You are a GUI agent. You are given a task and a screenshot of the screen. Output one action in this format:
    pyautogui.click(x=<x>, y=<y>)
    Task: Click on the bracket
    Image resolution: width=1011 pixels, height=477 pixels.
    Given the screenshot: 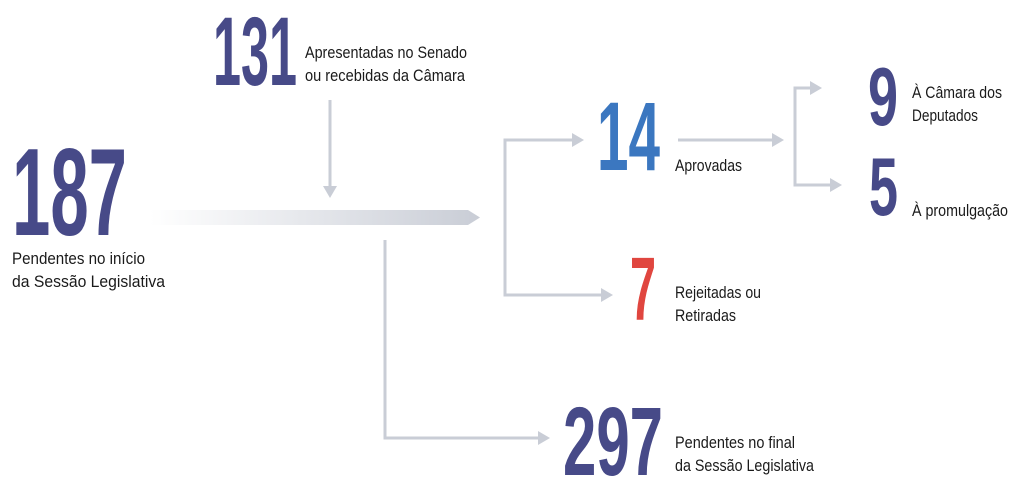 What is the action you would take?
    pyautogui.click(x=812, y=136)
    